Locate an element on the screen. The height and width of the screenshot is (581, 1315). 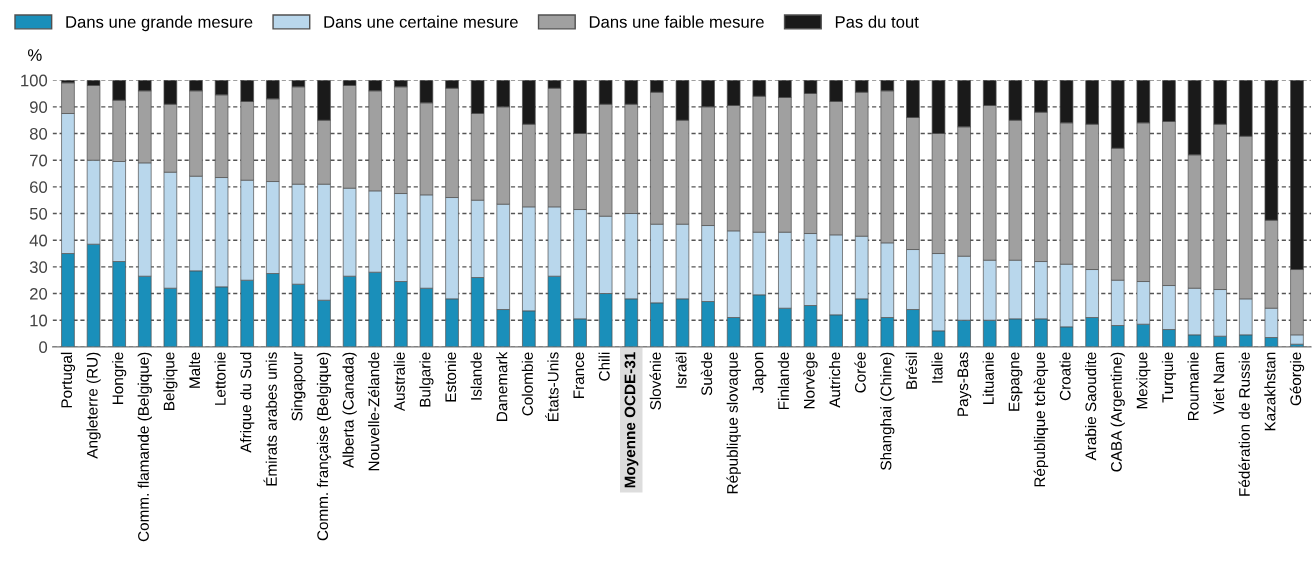
legend-label: Dans une grande mesure is located at coordinates (159, 23).